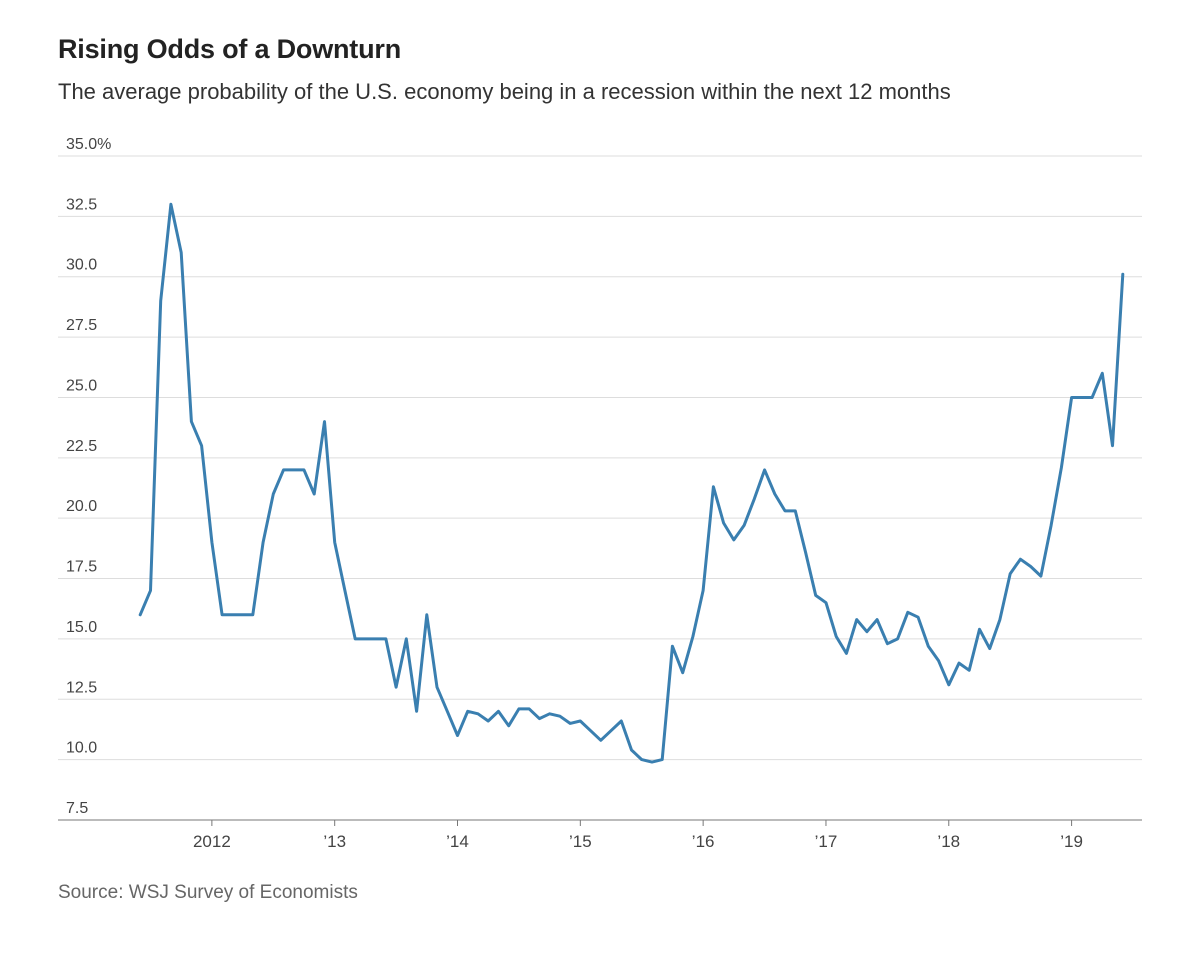 This screenshot has width=1200, height=957. I want to click on y-tick-label: 27.5, so click(81, 325).